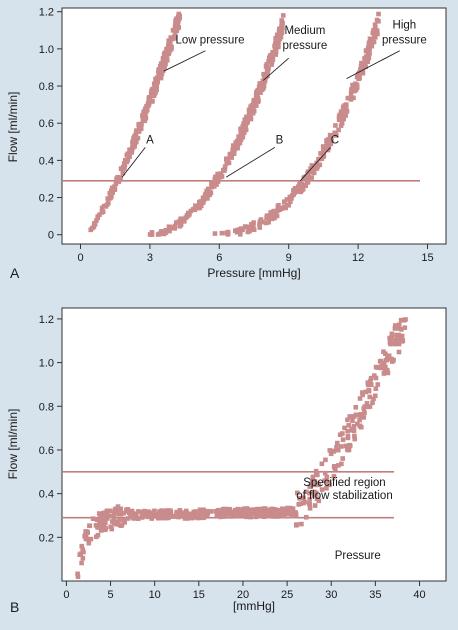 The image size is (458, 630). I want to click on panel-a-label: A, so click(15, 273).